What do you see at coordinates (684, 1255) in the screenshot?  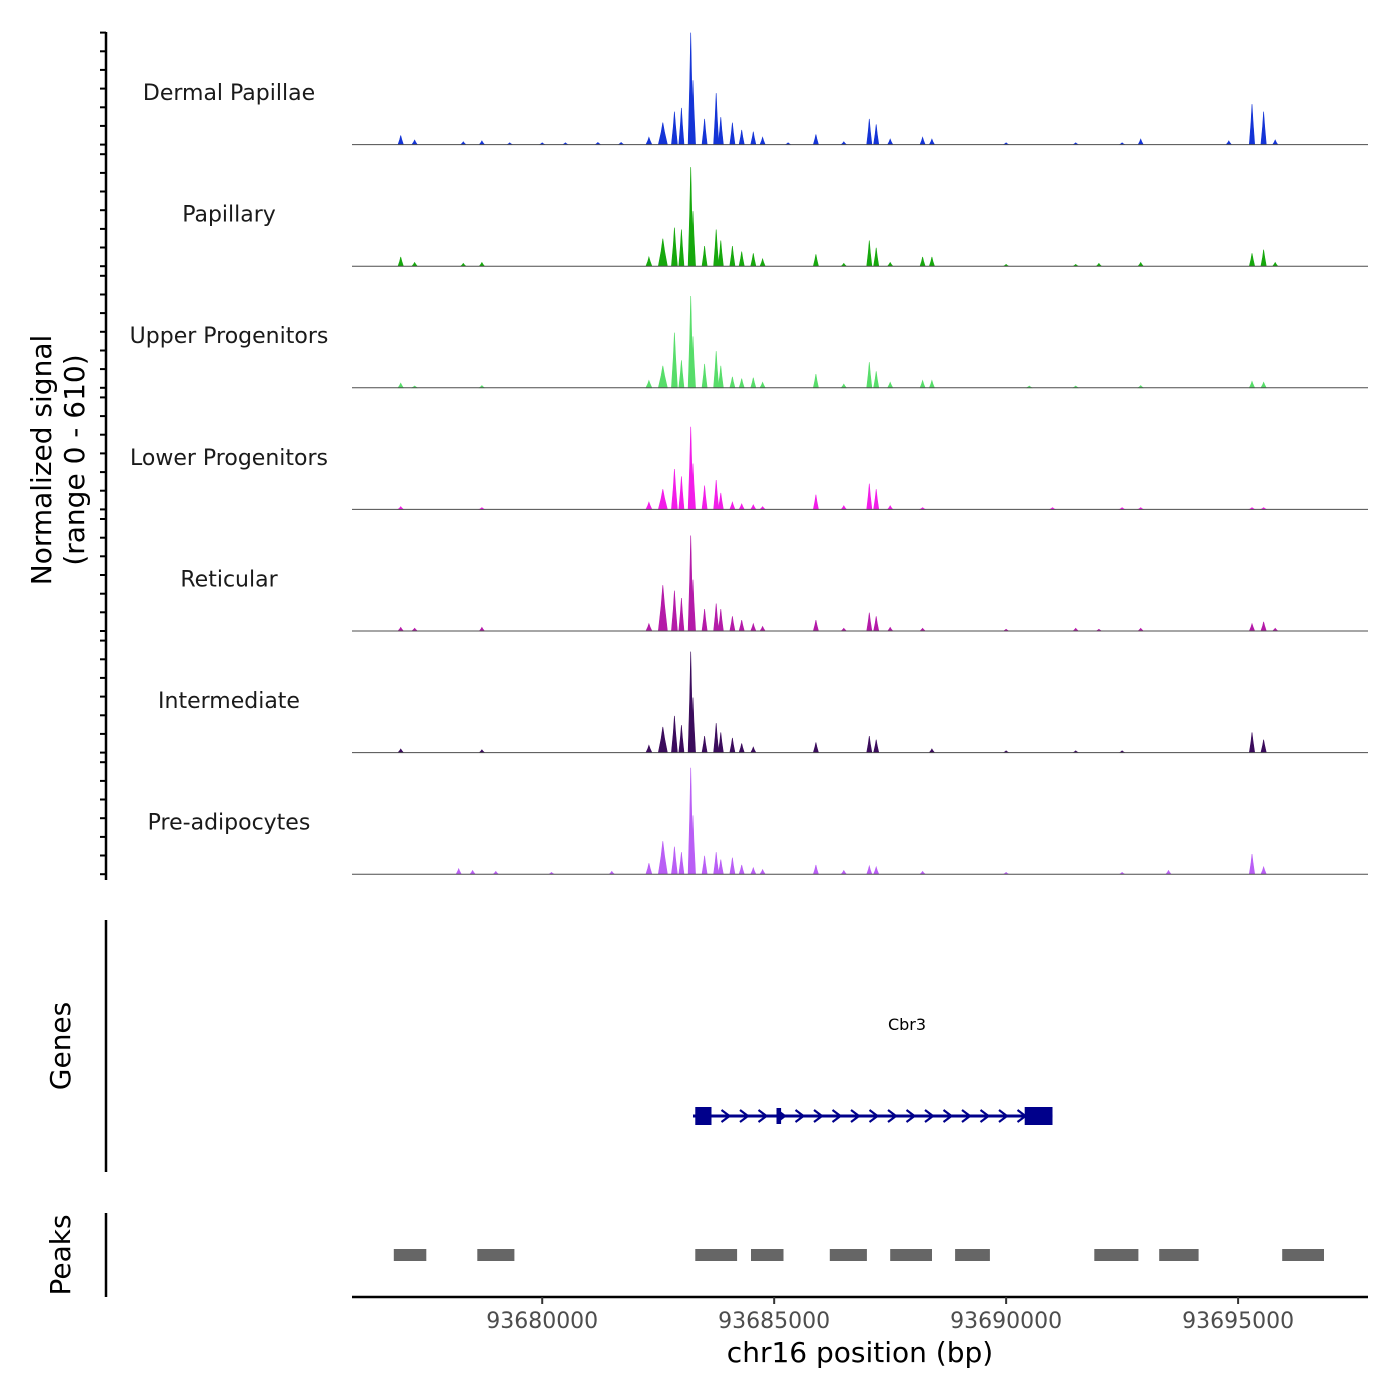 I see `peaks-track: Peaks` at bounding box center [684, 1255].